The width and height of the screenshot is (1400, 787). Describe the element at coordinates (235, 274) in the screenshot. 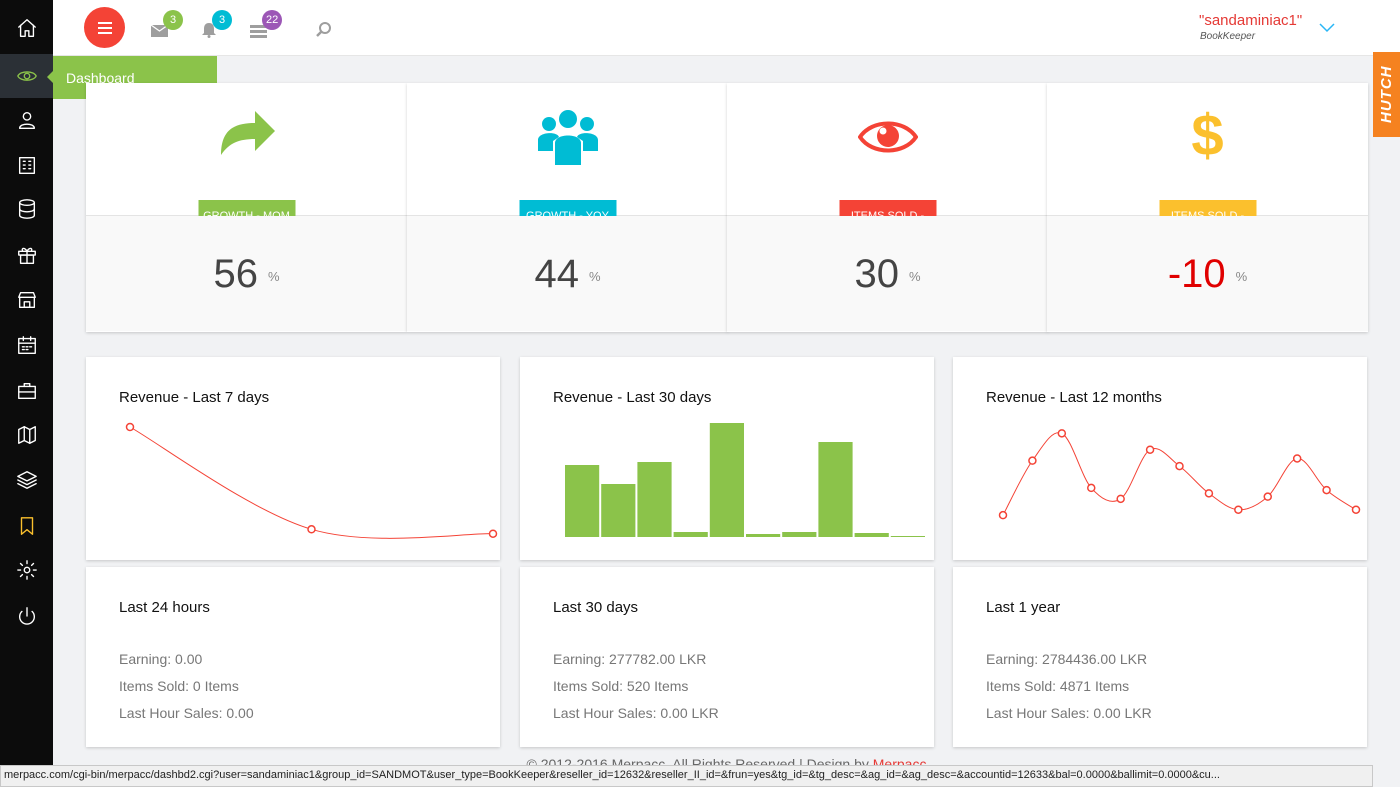

I see `stat-value: 56` at that location.